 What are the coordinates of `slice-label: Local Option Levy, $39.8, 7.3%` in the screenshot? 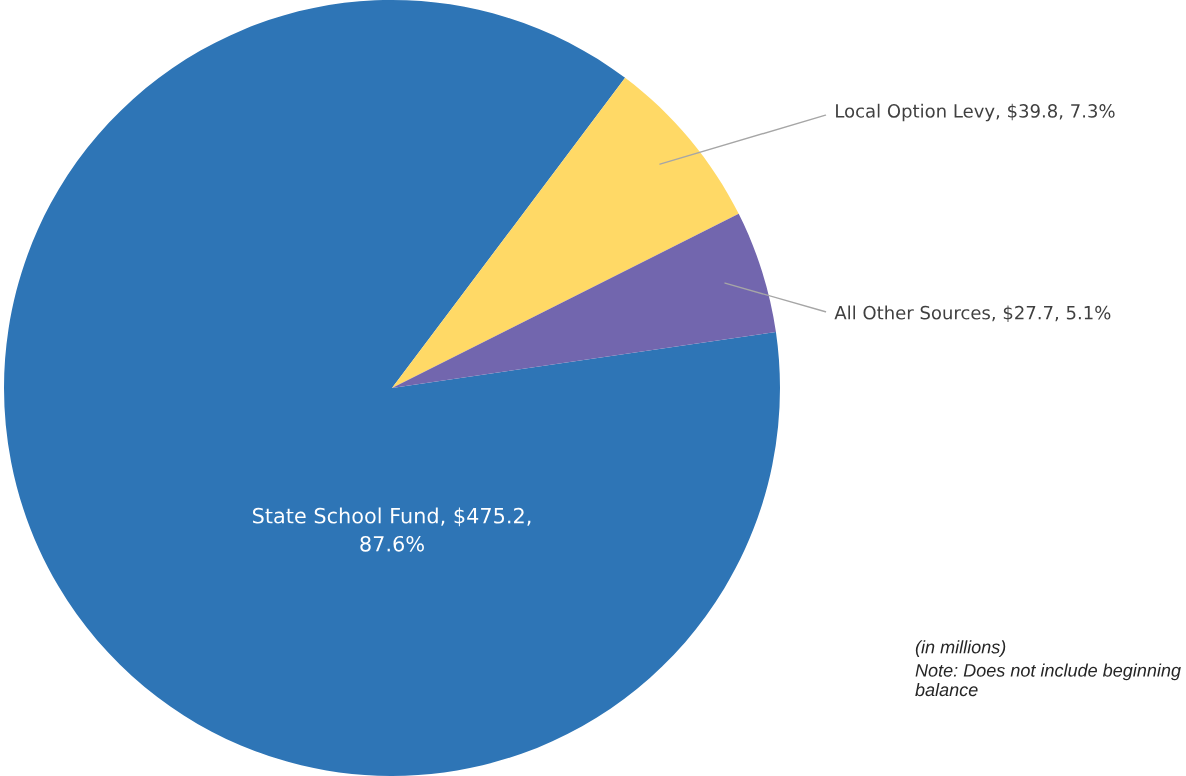 It's located at (975, 112).